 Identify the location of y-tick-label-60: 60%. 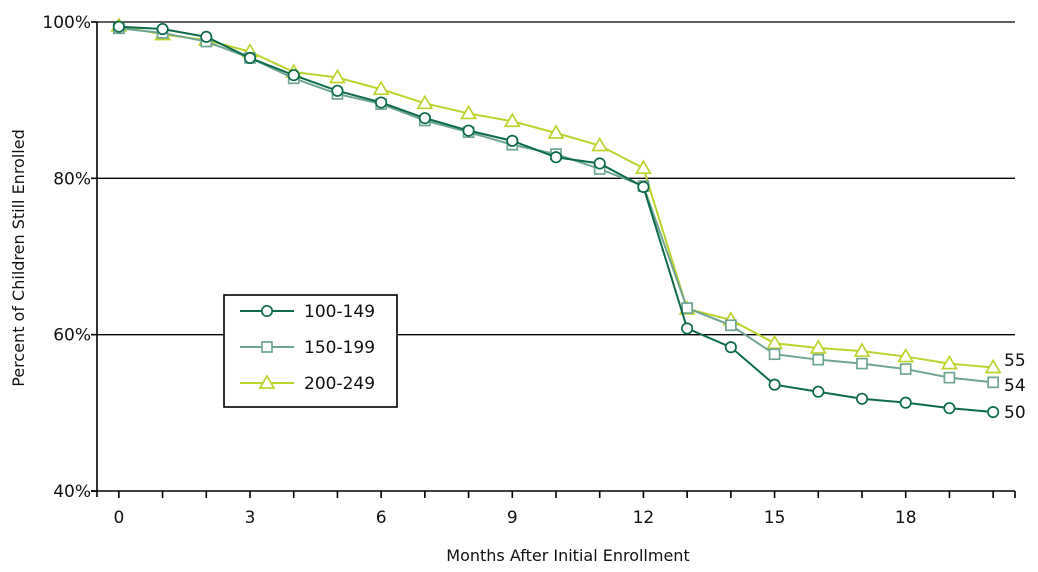
(72, 336).